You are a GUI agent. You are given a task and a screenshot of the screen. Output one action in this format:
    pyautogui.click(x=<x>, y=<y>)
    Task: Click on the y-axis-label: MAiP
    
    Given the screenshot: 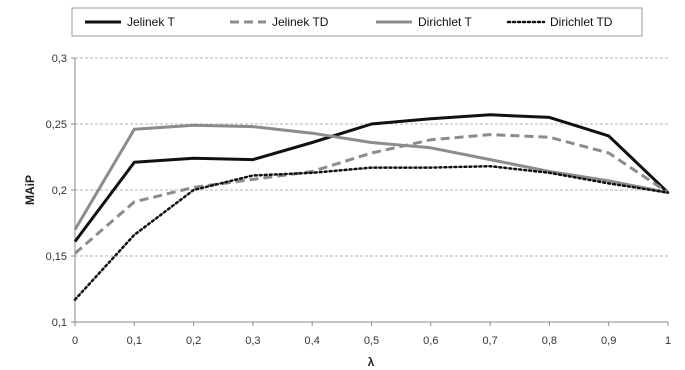 What is the action you would take?
    pyautogui.click(x=30, y=190)
    